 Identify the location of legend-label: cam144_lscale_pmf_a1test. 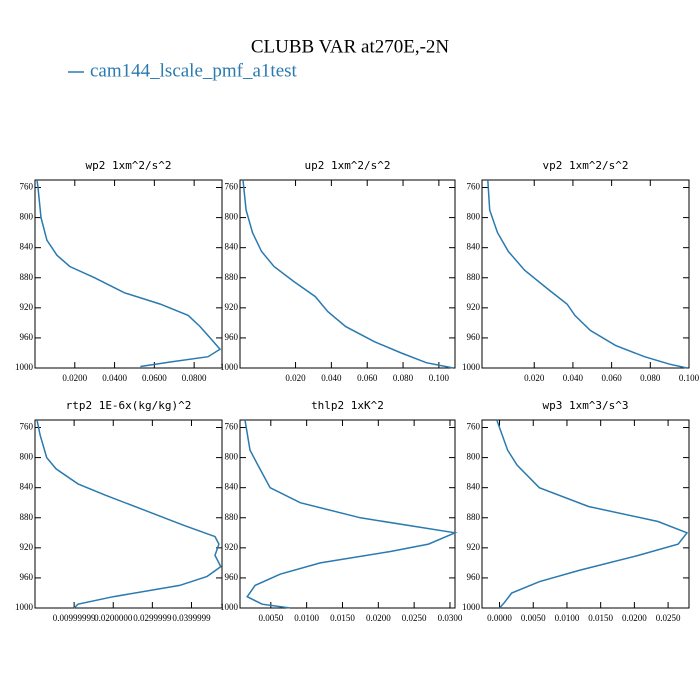
(194, 70).